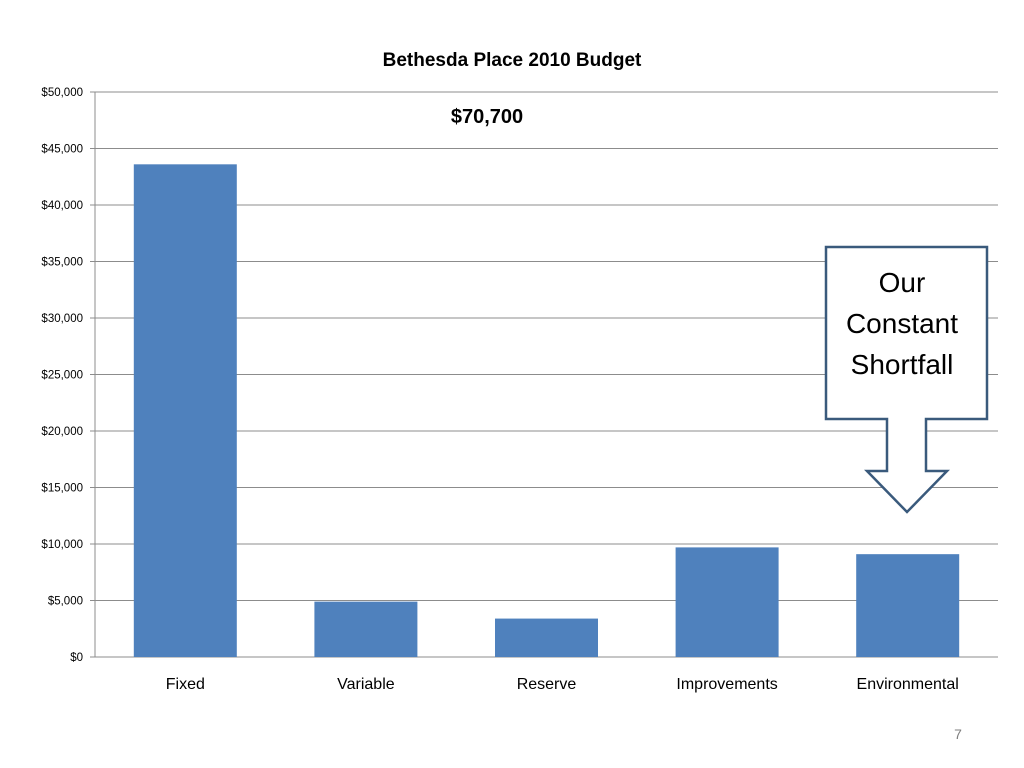  Describe the element at coordinates (547, 684) in the screenshot. I see `x-tick-label: Reserve` at that location.